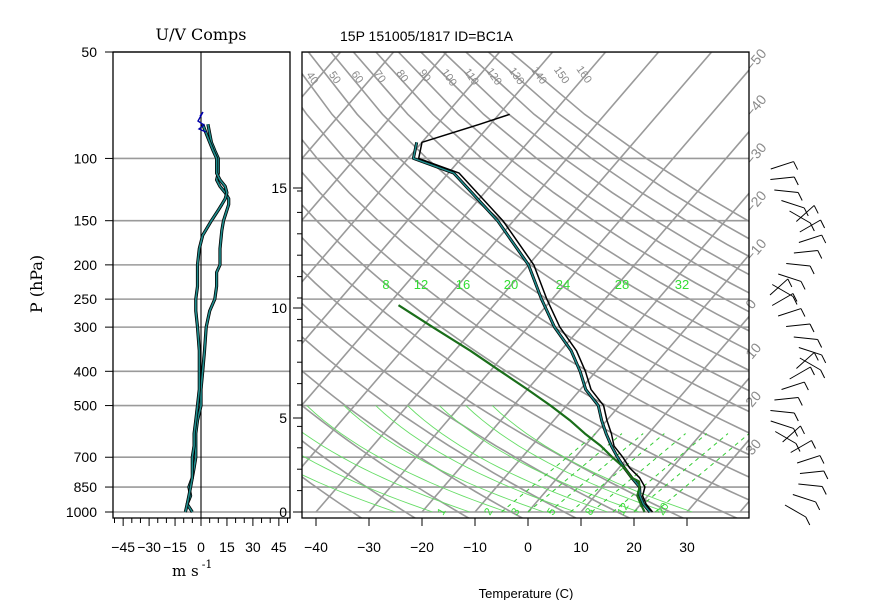 The height and width of the screenshot is (600, 887). Describe the element at coordinates (528, 547) in the screenshot. I see `temperature-tick-label: 0` at that location.